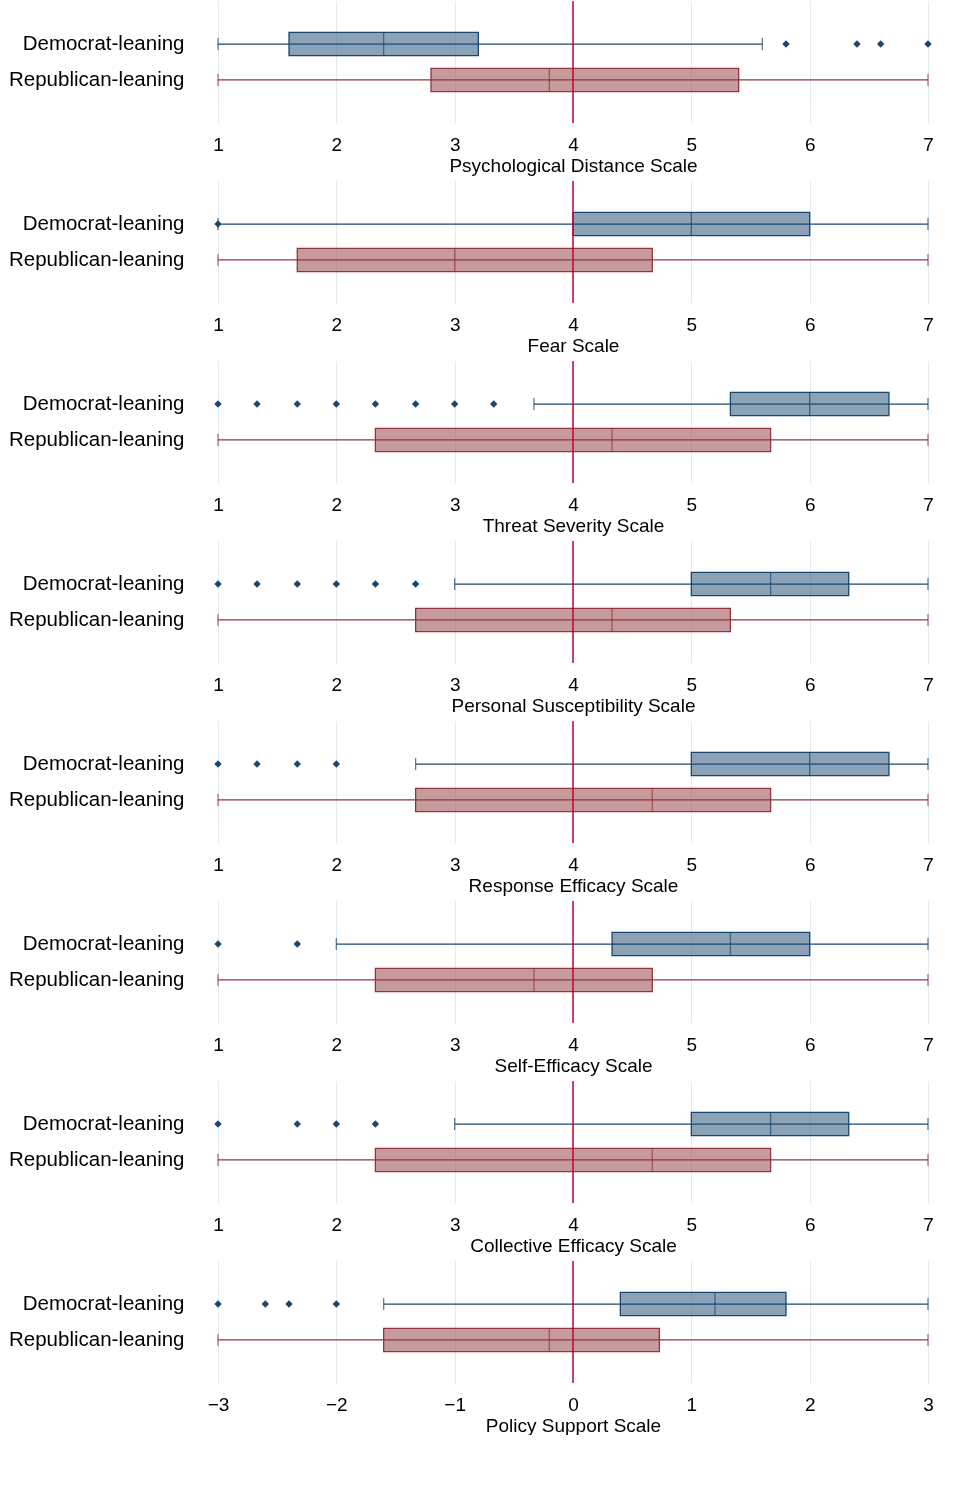 The image size is (974, 1494). Describe the element at coordinates (573, 525) in the screenshot. I see `x-axis-title: Threat Severity Scale` at that location.